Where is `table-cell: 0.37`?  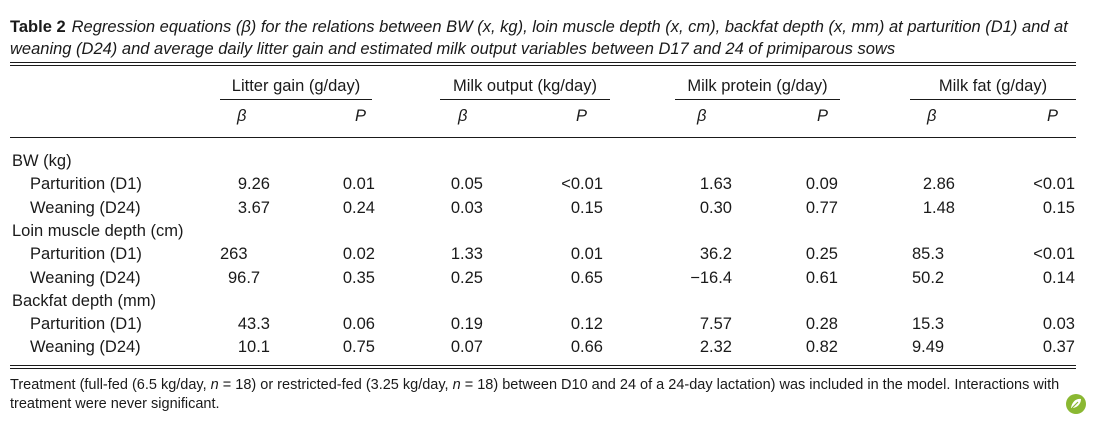 table-cell: 0.37 is located at coordinates (1058, 347).